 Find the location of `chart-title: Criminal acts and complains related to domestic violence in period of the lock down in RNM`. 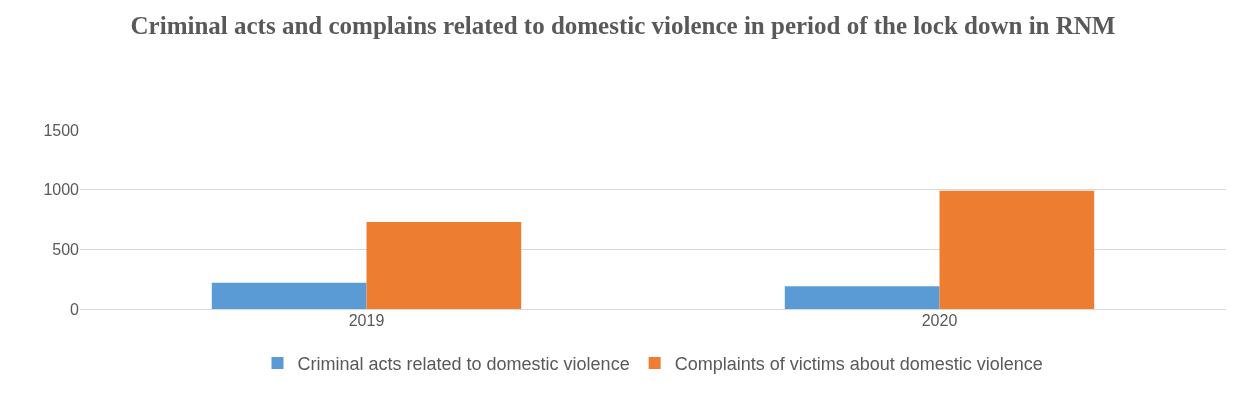

chart-title: Criminal acts and complains related to domestic violence in period of the lock down in RNM is located at coordinates (623, 26).